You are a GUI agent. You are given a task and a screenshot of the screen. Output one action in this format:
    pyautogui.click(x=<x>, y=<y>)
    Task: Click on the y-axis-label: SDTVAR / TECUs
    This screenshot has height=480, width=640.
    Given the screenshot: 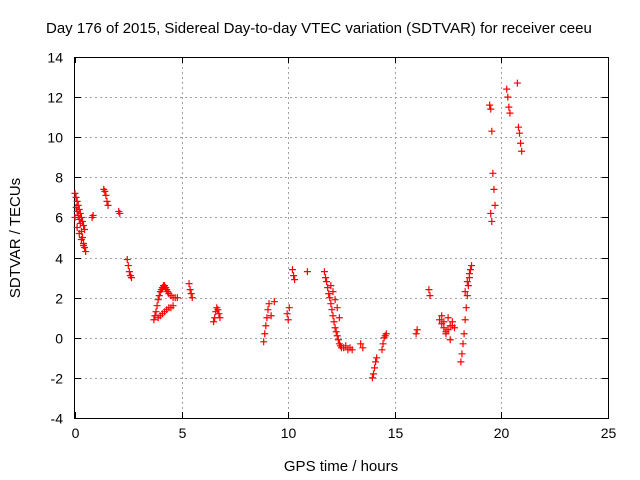 What is the action you would take?
    pyautogui.click(x=15, y=238)
    